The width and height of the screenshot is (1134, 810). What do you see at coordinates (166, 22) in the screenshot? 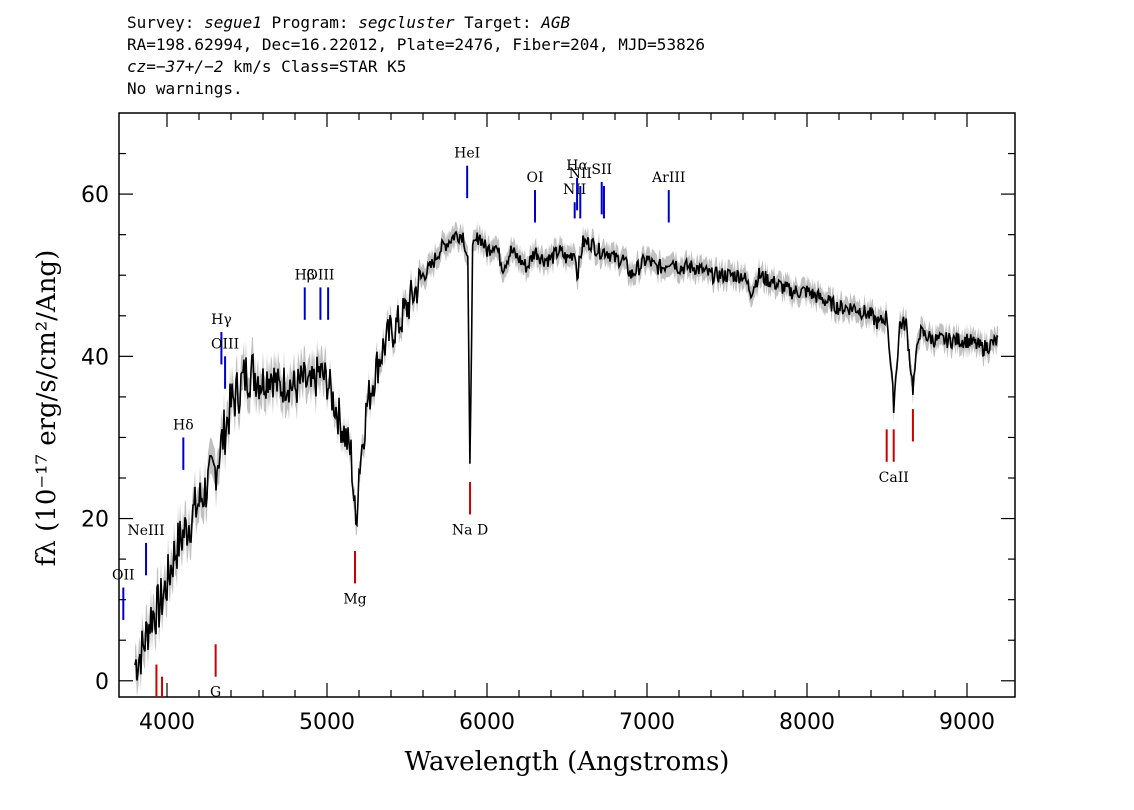
I see `survey-label: Survey:` at bounding box center [166, 22].